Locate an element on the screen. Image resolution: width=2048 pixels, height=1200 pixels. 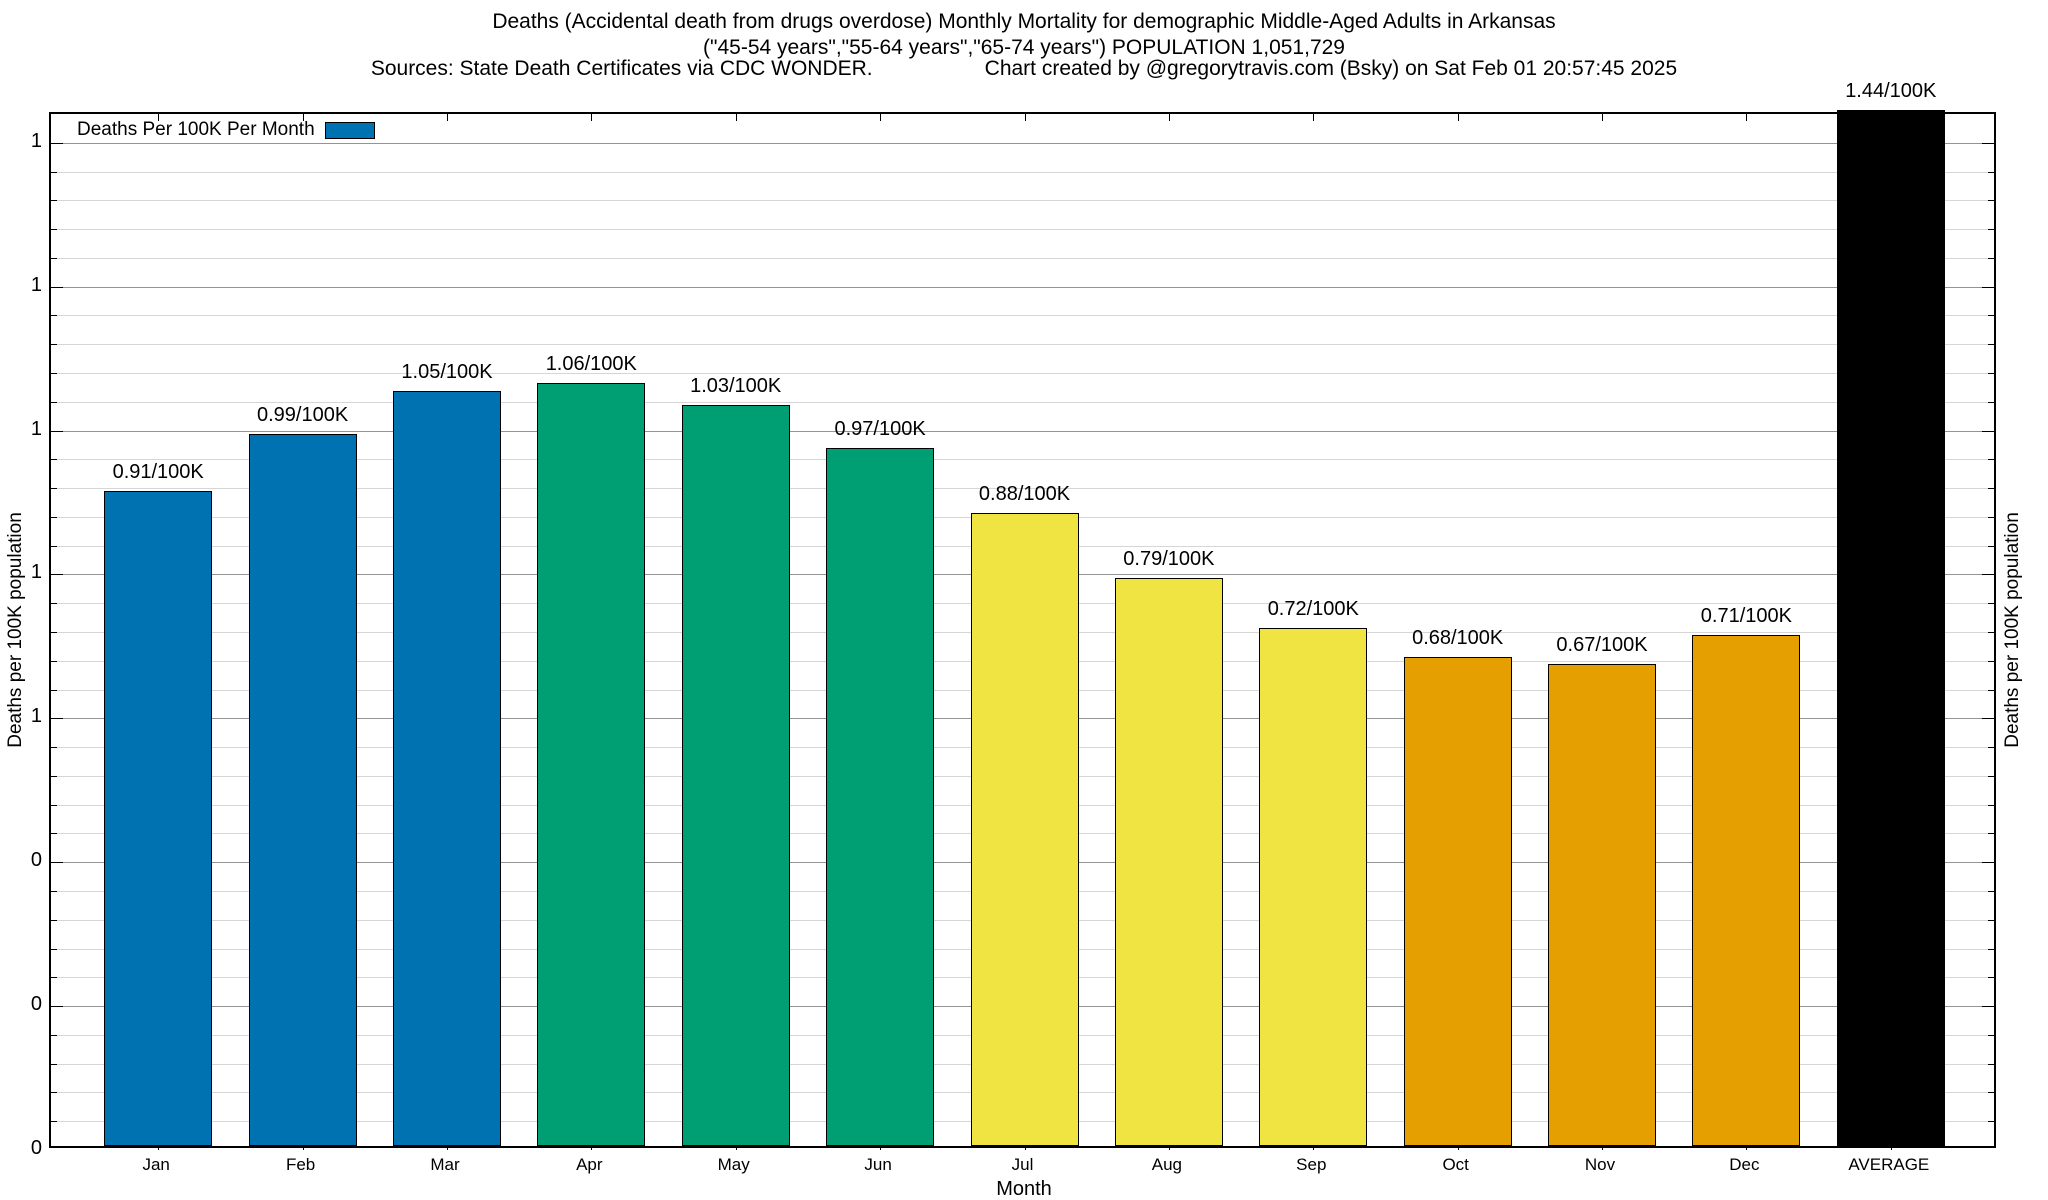
bar-may is located at coordinates (735, 775).